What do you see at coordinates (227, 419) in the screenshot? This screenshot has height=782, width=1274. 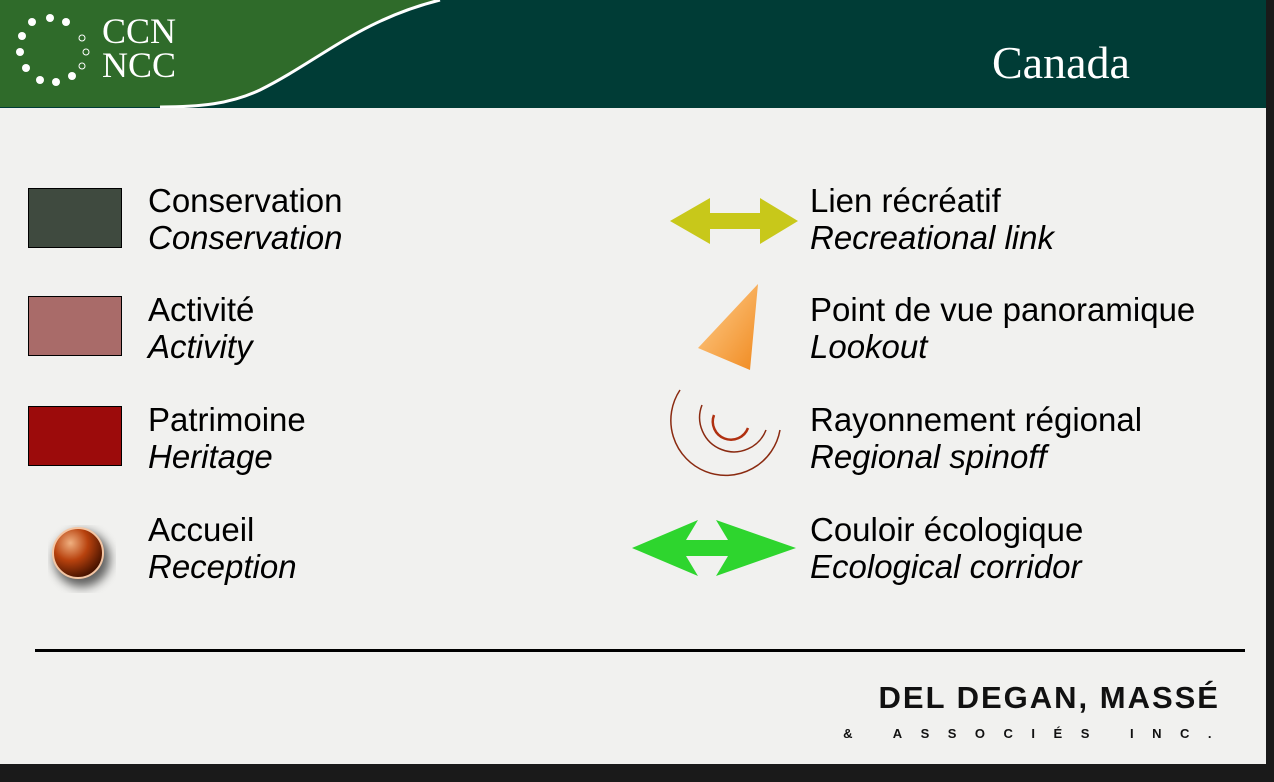 I see `legend-label-fr: Patrimoine` at bounding box center [227, 419].